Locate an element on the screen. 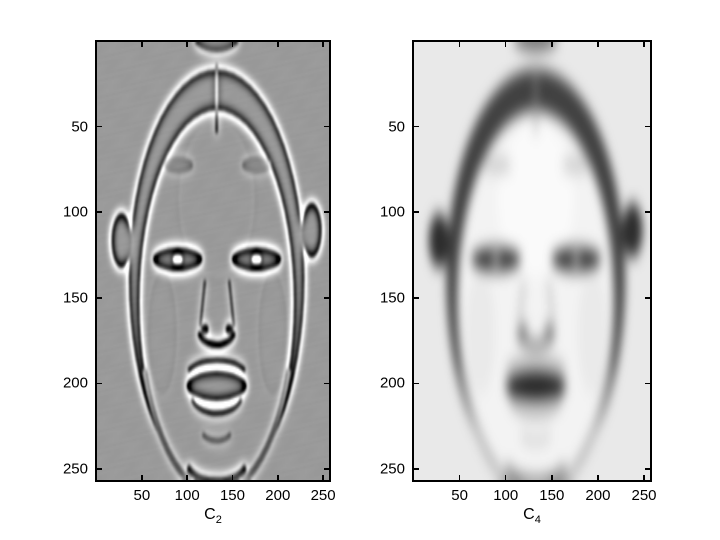  xlabel-c4-sub: 4 is located at coordinates (537, 520).